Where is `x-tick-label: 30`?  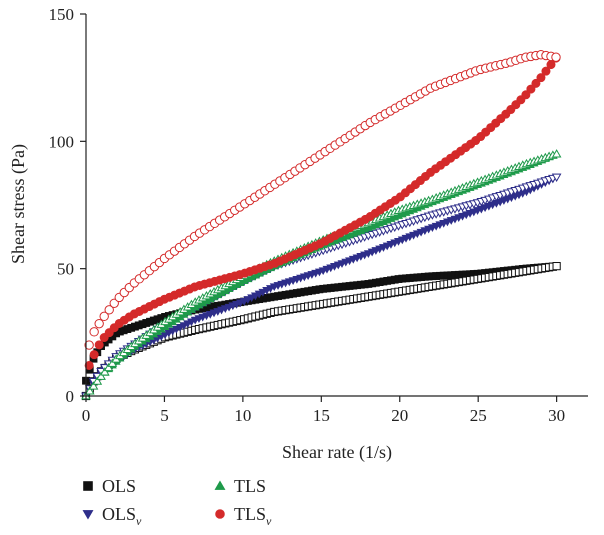 x-tick-label: 30 is located at coordinates (556, 415).